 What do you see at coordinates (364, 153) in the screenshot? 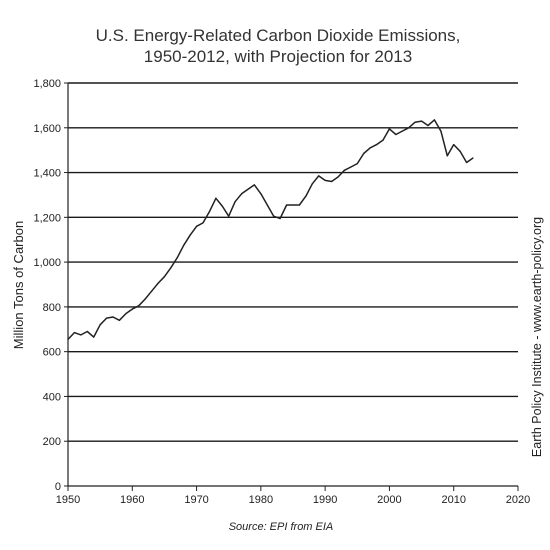
I see `data-point-1996` at bounding box center [364, 153].